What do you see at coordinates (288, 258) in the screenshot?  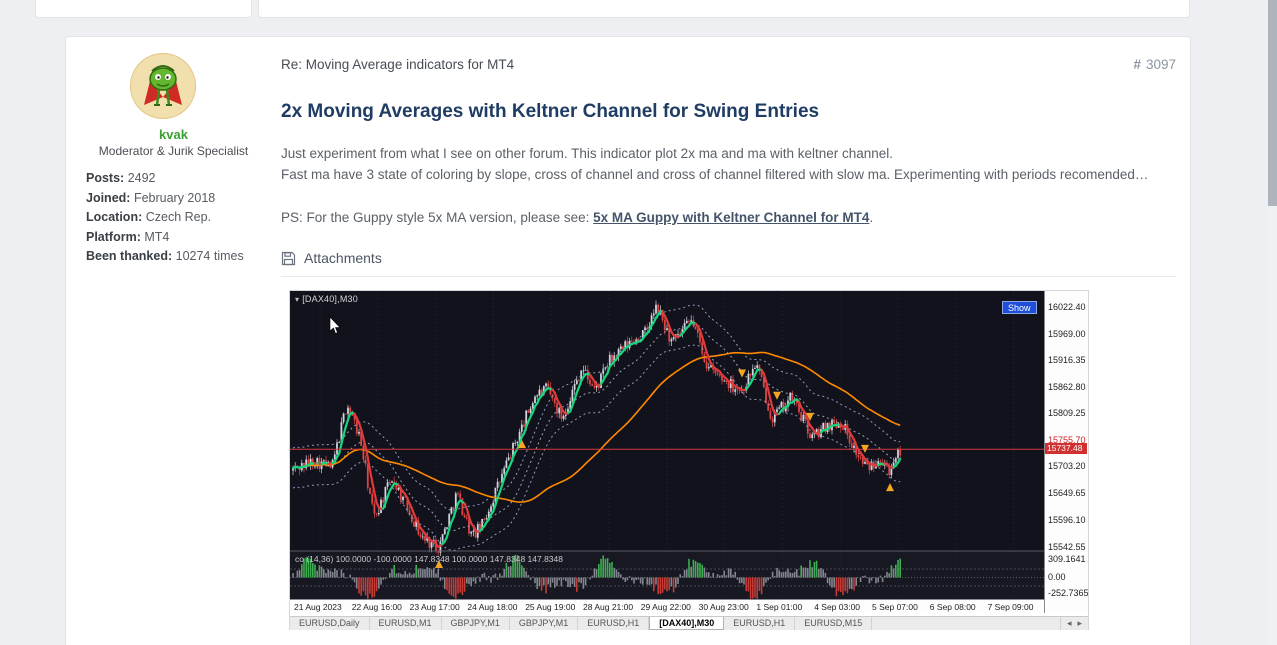 I see `floppy-disk-icon` at bounding box center [288, 258].